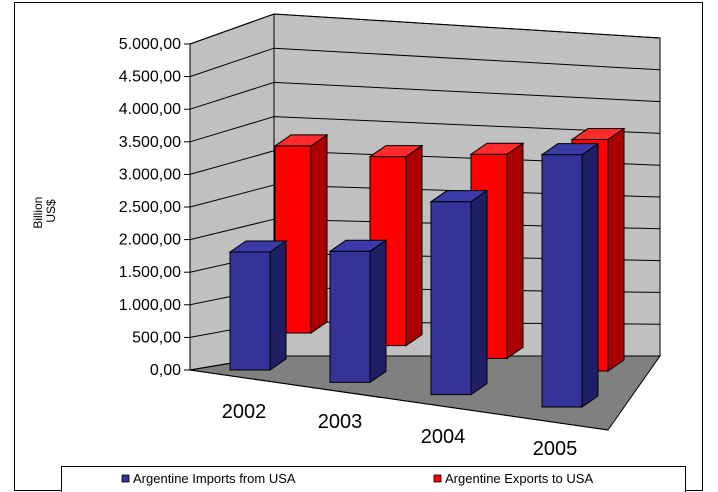 This screenshot has width=718, height=492. What do you see at coordinates (165, 370) in the screenshot?
I see `y-tick-label: 0,00` at bounding box center [165, 370].